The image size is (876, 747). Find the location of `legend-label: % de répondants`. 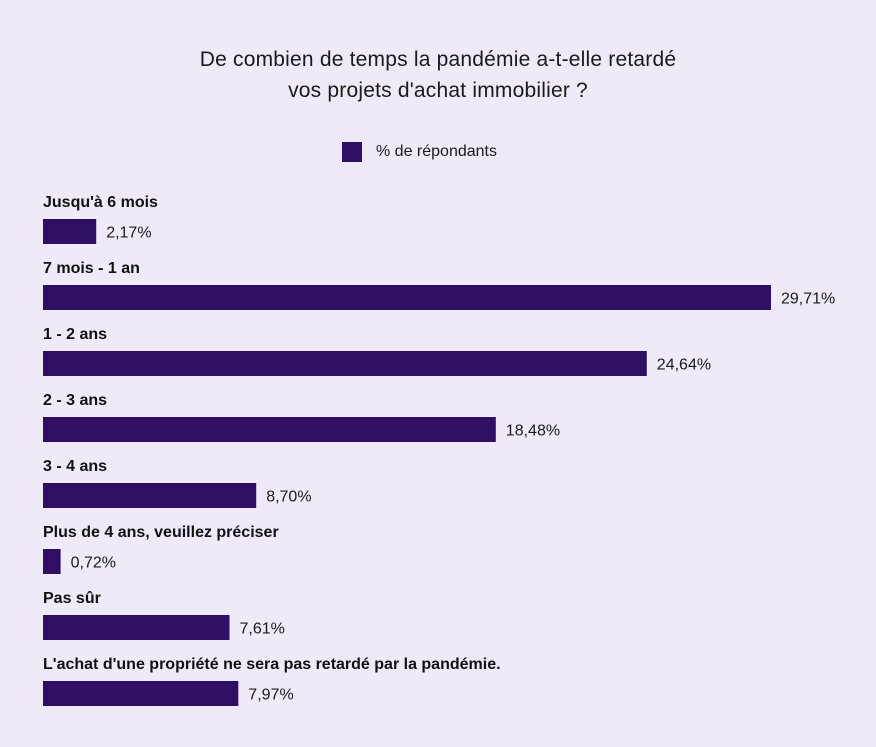

legend-label: % de répondants is located at coordinates (436, 151).